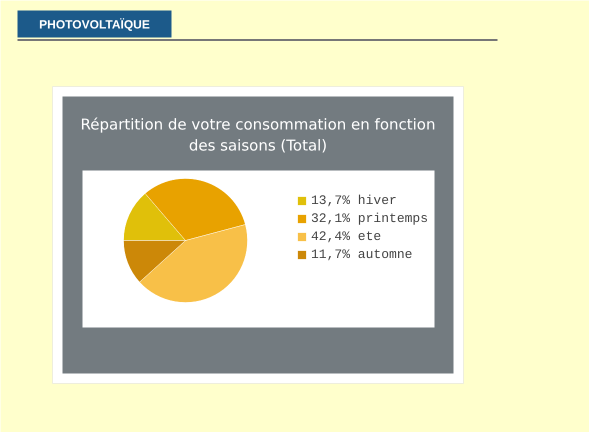 Image resolution: width=589 pixels, height=432 pixels. Describe the element at coordinates (258, 135) in the screenshot. I see `chart-title: Répartition de votre consommation en fonction des saisons (Total)` at that location.